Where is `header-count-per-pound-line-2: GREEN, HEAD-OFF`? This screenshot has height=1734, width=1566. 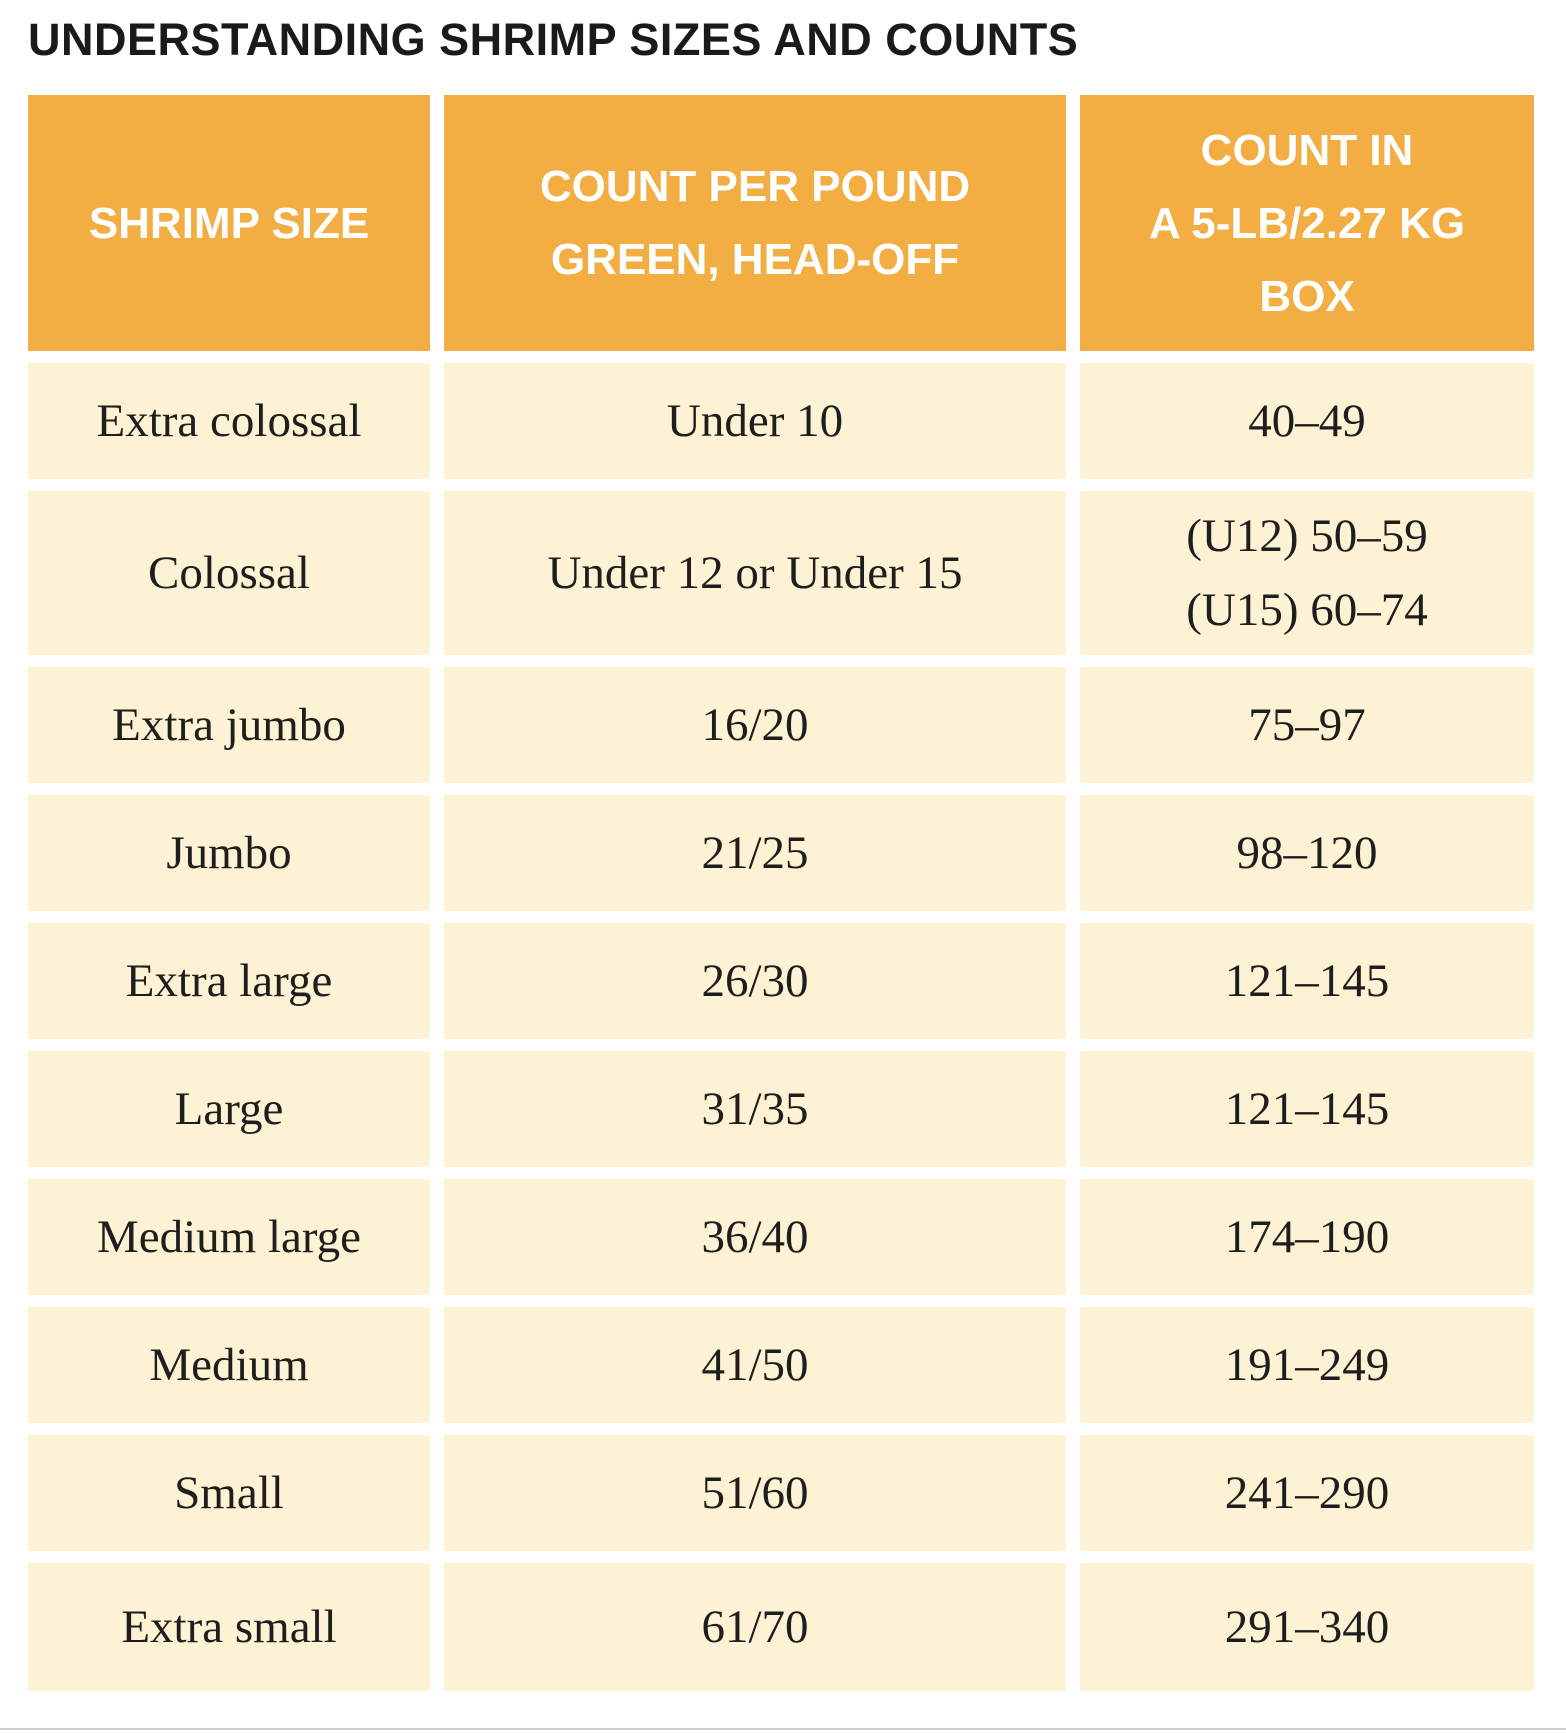 header-count-per-pound-line-2: GREEN, HEAD-OFF is located at coordinates (755, 259).